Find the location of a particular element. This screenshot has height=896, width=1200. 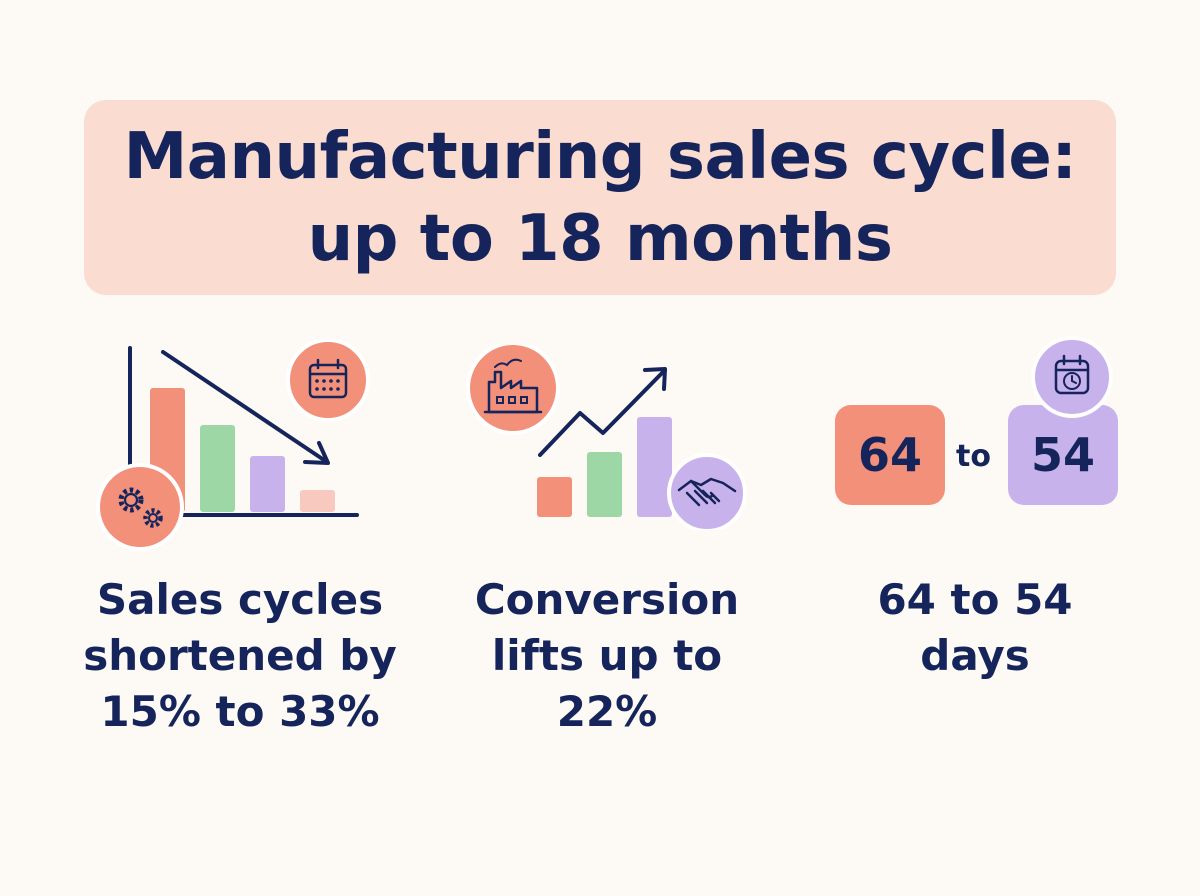

title-line-1: Manufacturing sales cycle: is located at coordinates (600, 156).